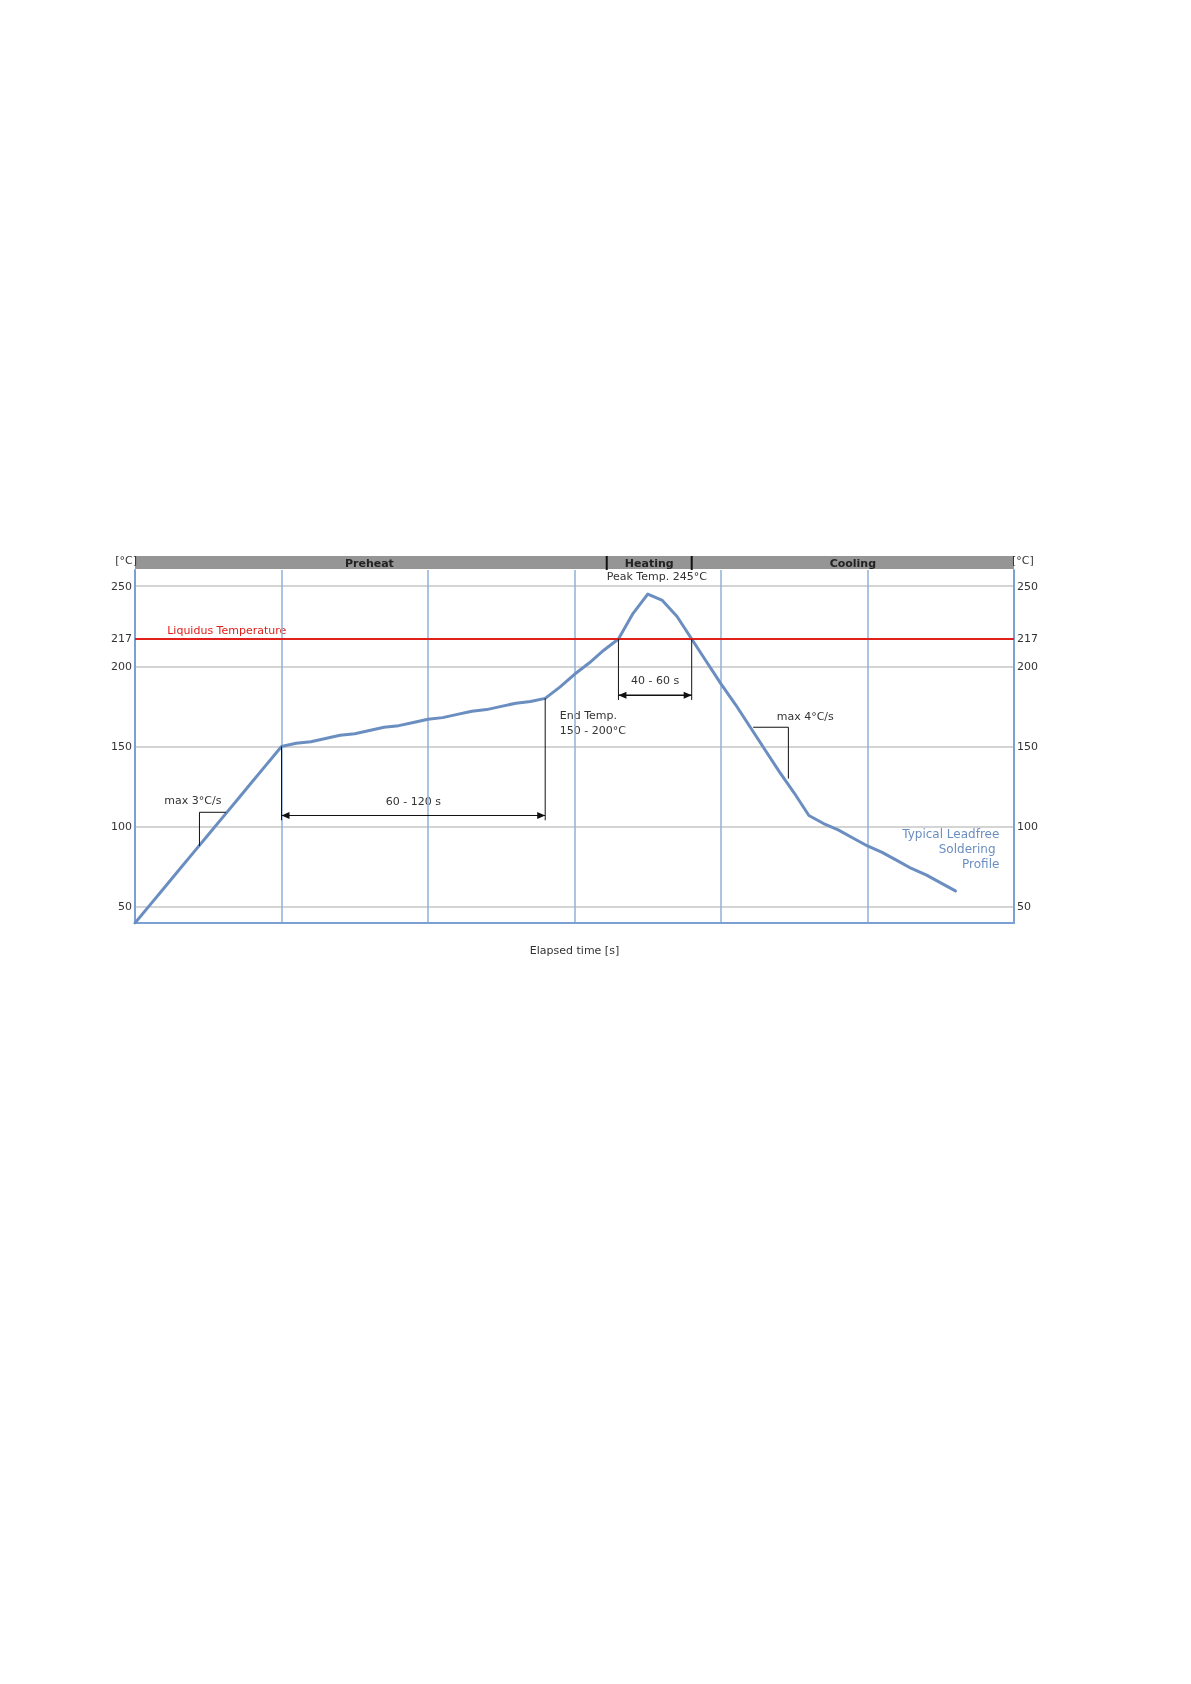  I want to click on annotation: 40 - 60 s, so click(655, 680).